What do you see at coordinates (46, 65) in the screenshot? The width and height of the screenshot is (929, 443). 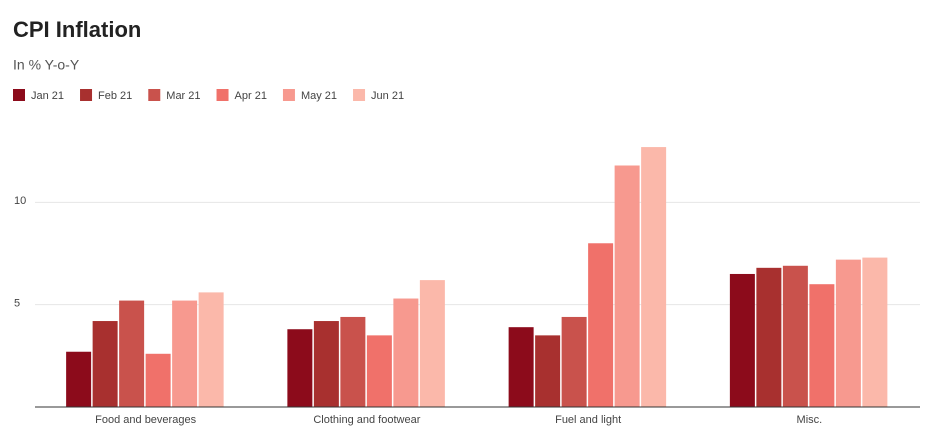 I see `chart-subtitle: In % Y-o-Y` at bounding box center [46, 65].